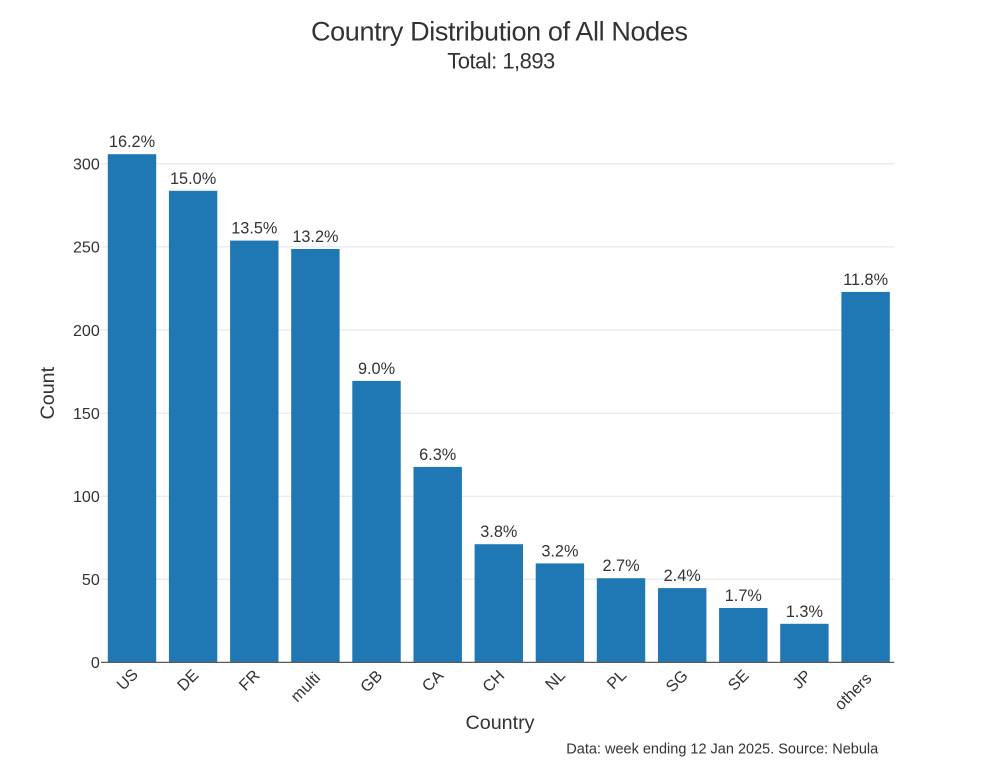  What do you see at coordinates (86, 497) in the screenshot?
I see `svg-text: 100` at bounding box center [86, 497].